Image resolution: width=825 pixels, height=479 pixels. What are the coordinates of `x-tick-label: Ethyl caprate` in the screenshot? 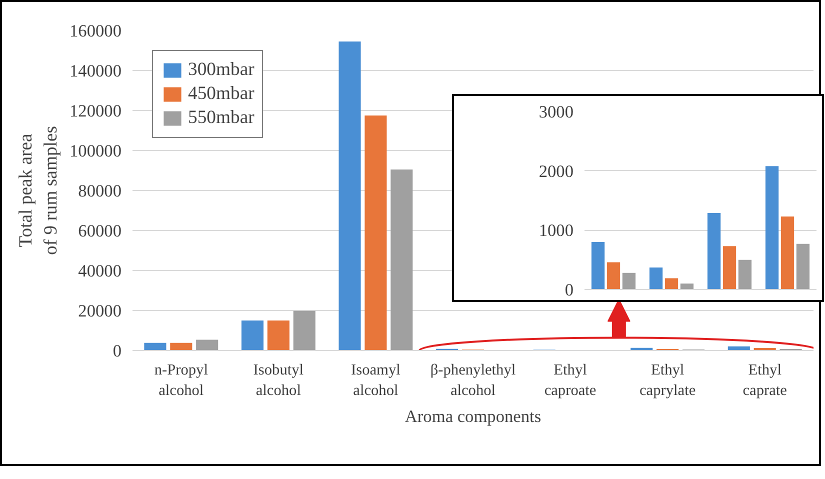 It's located at (765, 380).